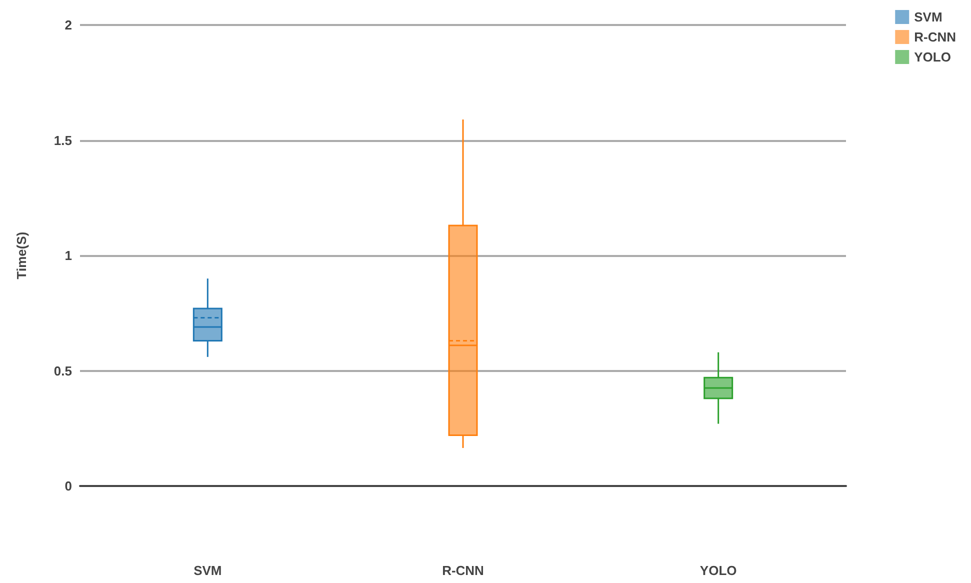  What do you see at coordinates (68, 255) in the screenshot?
I see `y-tick-label: 1` at bounding box center [68, 255].